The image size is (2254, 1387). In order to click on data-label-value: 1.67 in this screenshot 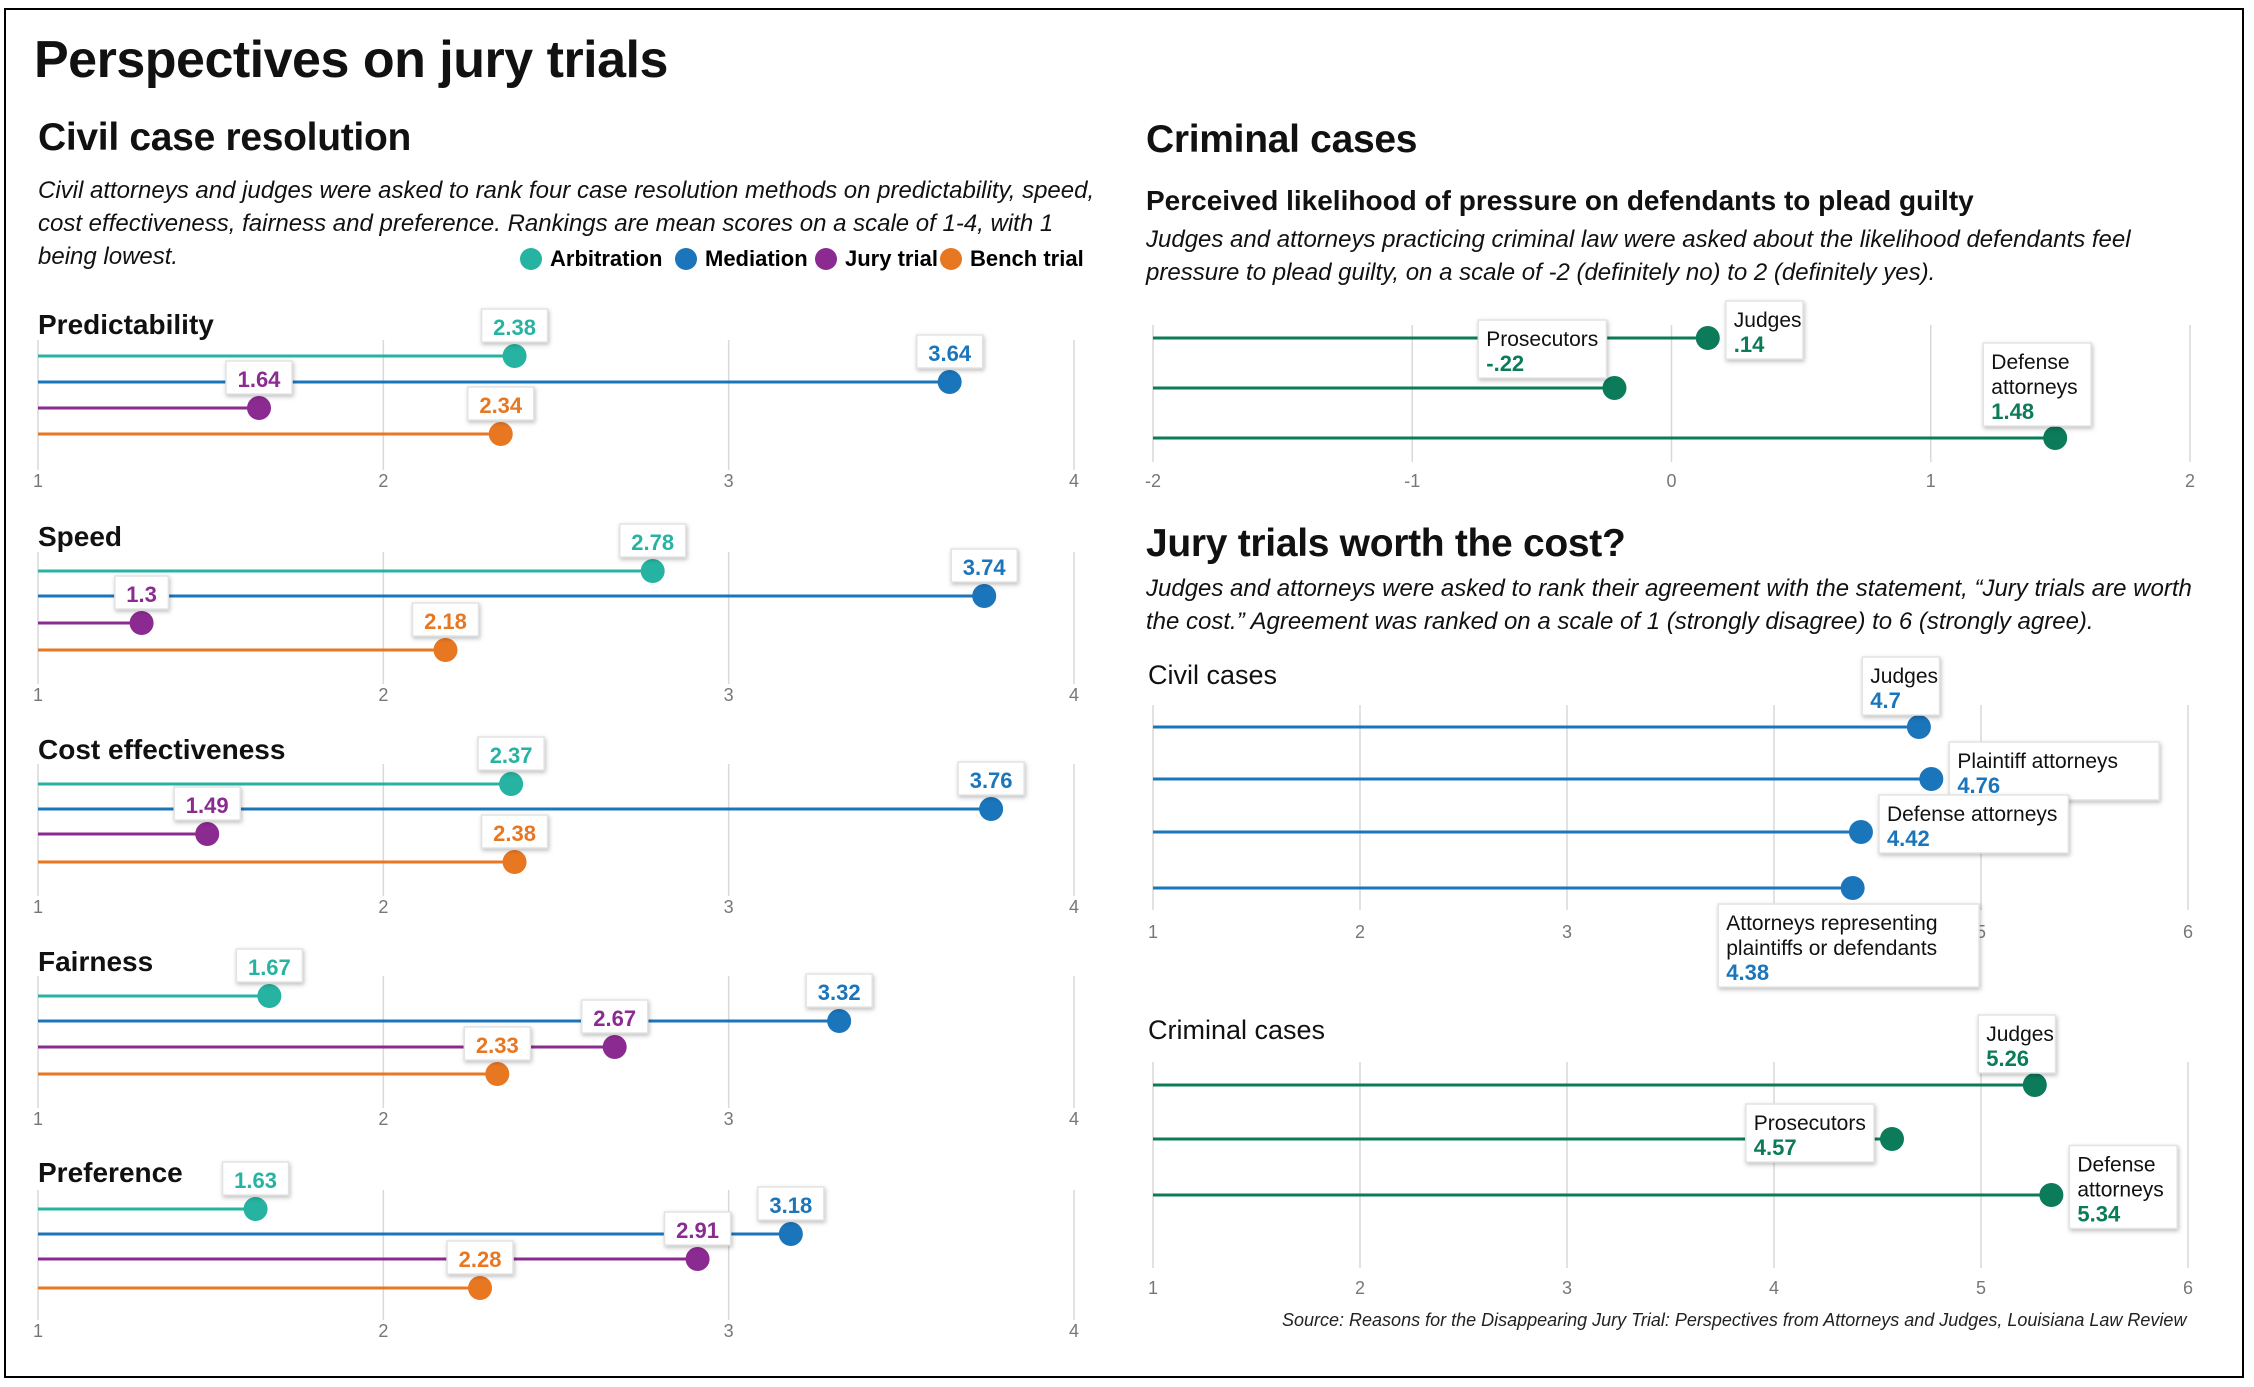, I will do `click(269, 967)`.